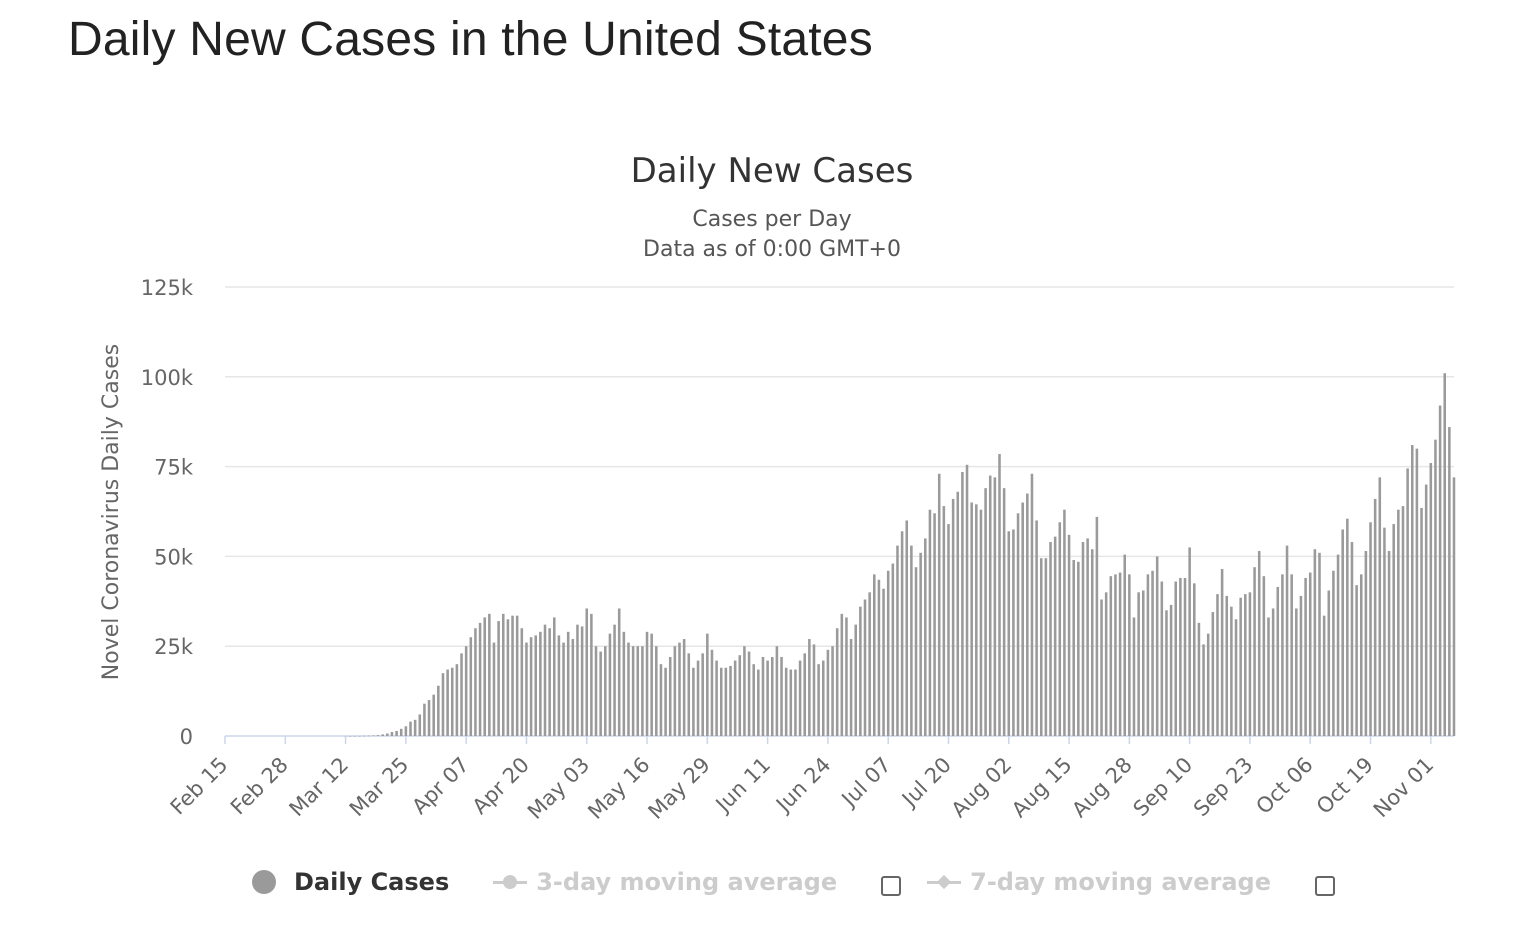 The image size is (1526, 946). Describe the element at coordinates (1325, 886) in the screenshot. I see `checkbox-7-day-average` at that location.